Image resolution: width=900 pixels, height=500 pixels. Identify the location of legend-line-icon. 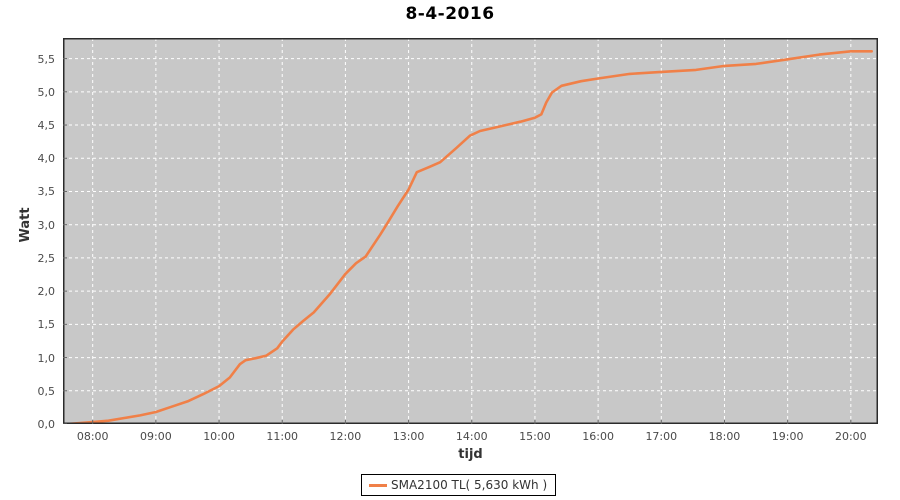
(378, 485).